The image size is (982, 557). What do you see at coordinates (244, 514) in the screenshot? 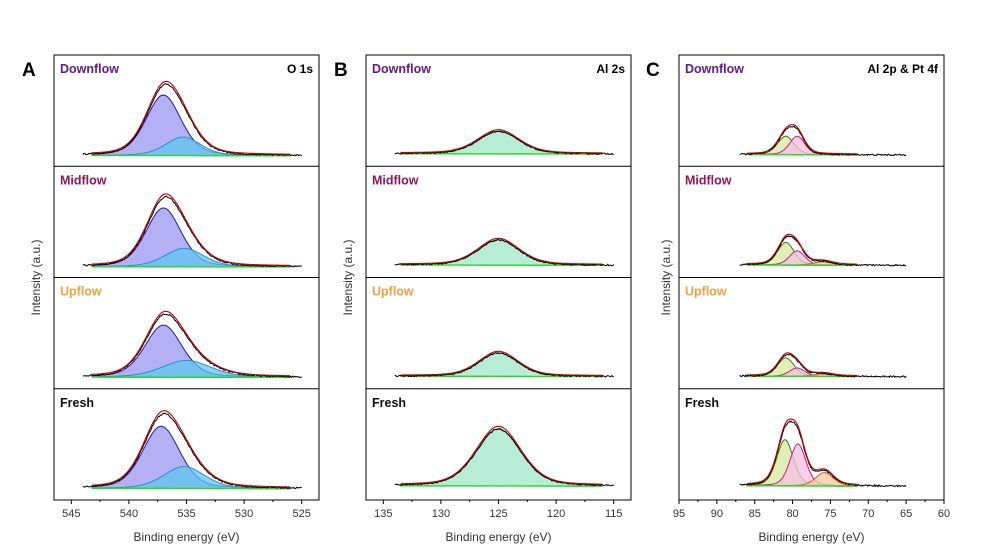
I see `x-tick-label: 530` at bounding box center [244, 514].